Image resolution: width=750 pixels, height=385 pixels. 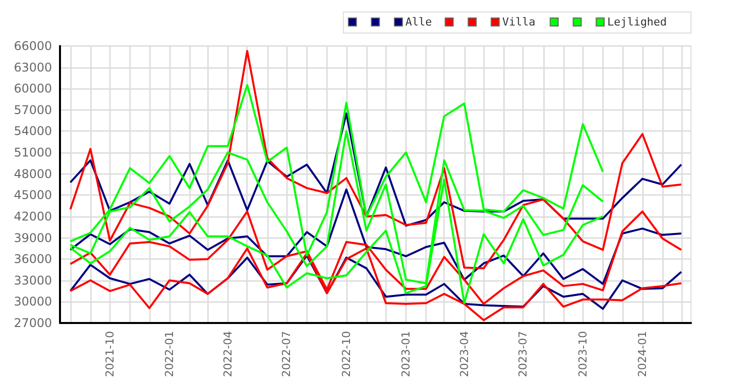 I want to click on x-tick-label: 2022-07, so click(x=287, y=354).